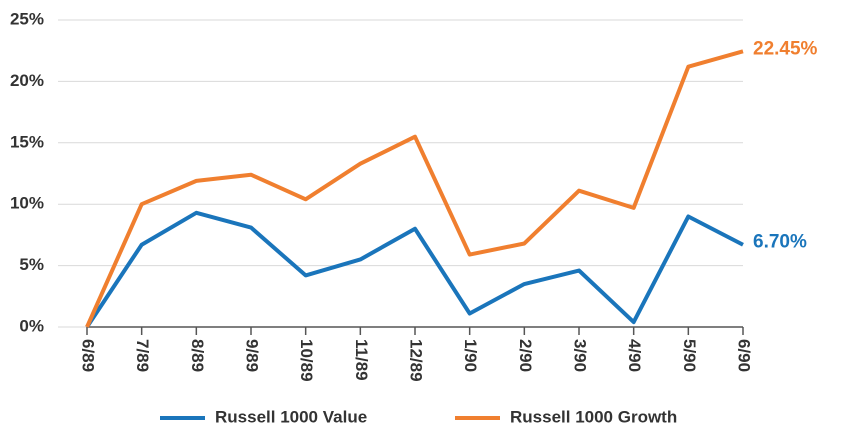  What do you see at coordinates (634, 355) in the screenshot?
I see `x-tick-label: 4/90` at bounding box center [634, 355].